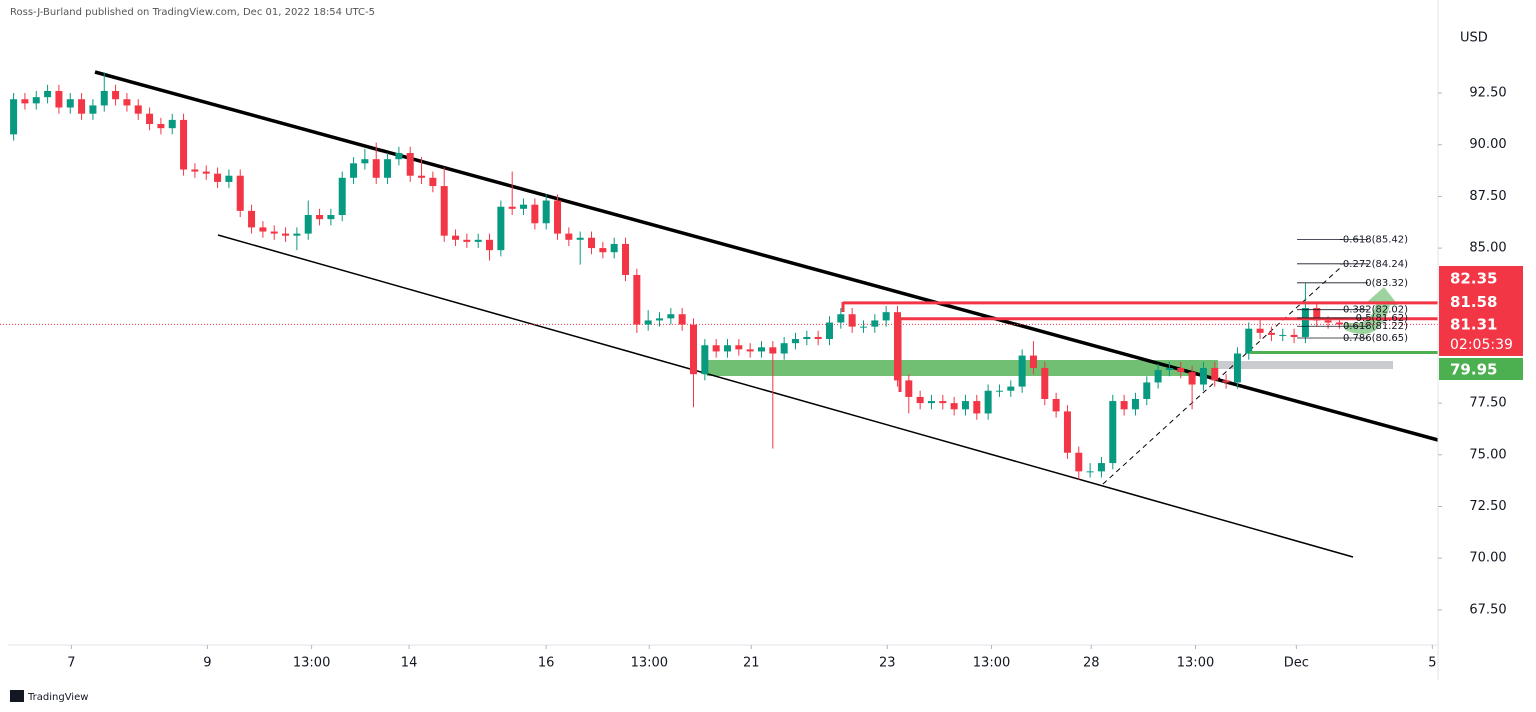 The height and width of the screenshot is (712, 1536). Describe the element at coordinates (1373, 264) in the screenshot. I see `fib-label: -0.272(84.24)` at that location.